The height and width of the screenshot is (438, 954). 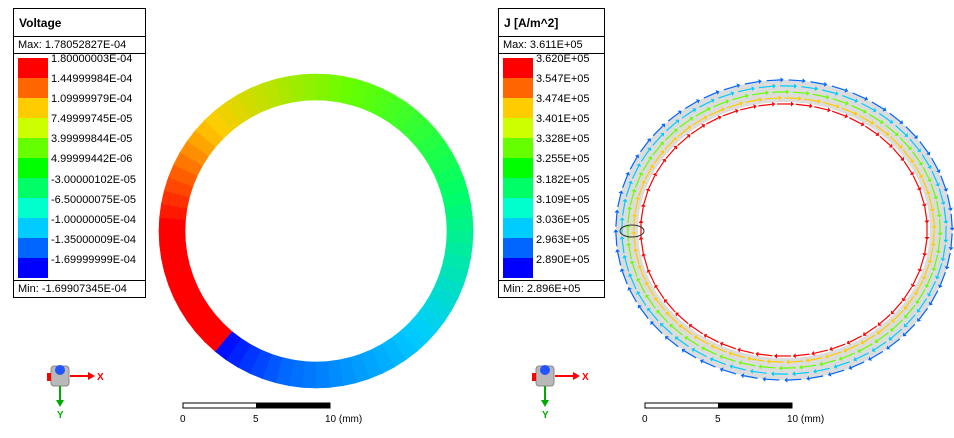 What do you see at coordinates (645, 419) in the screenshot?
I see `scale-tick-0: 0` at bounding box center [645, 419].